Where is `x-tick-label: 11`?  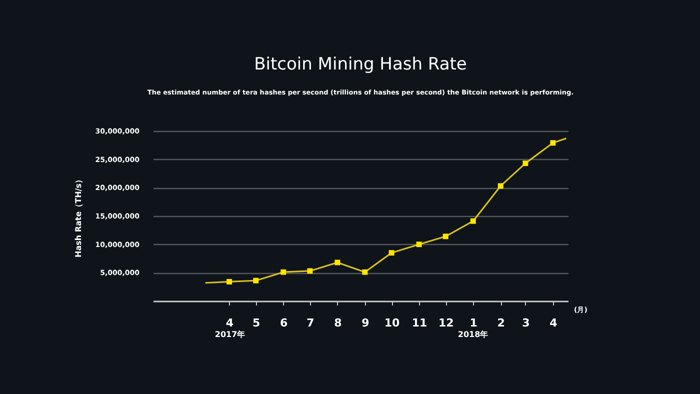 x-tick-label: 11 is located at coordinates (420, 323).